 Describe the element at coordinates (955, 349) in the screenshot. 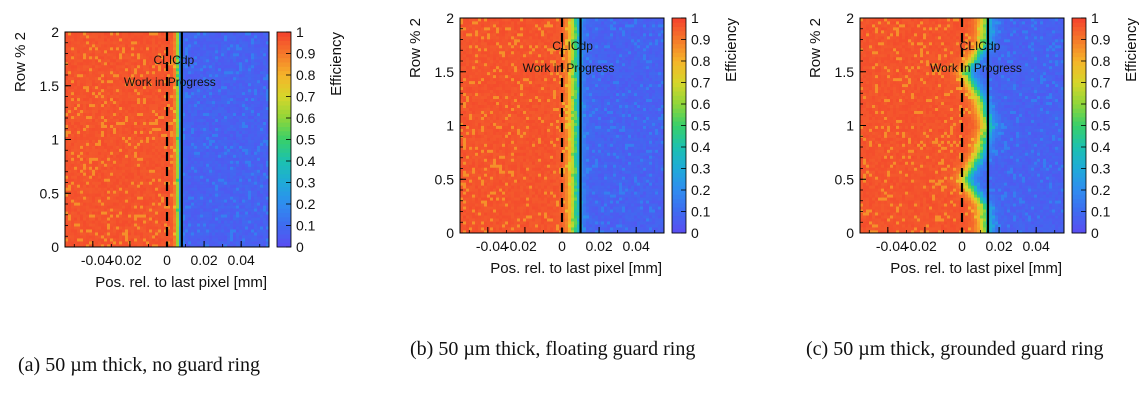

I see `caption-c: (c) 50 µm thick, grounded guard ring` at that location.